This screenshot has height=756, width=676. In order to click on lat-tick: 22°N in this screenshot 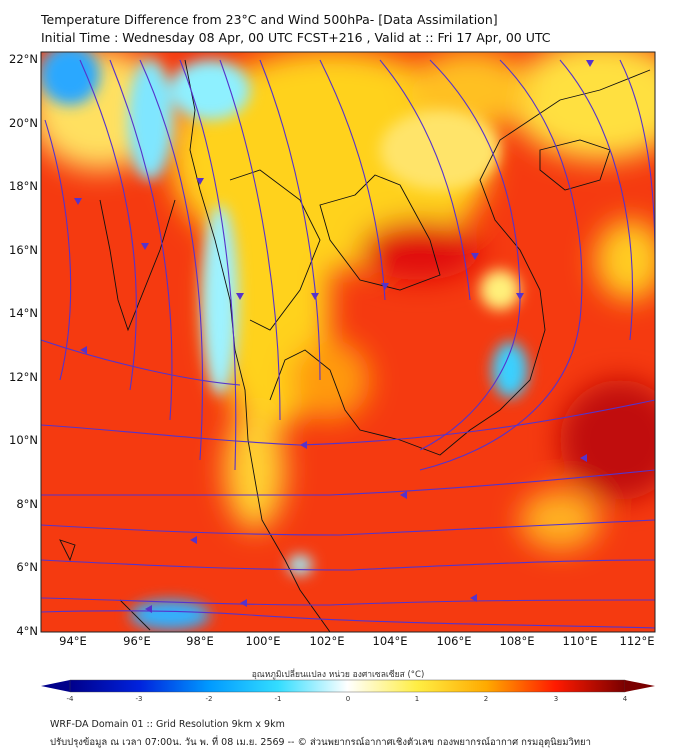, I will do `click(23, 59)`.